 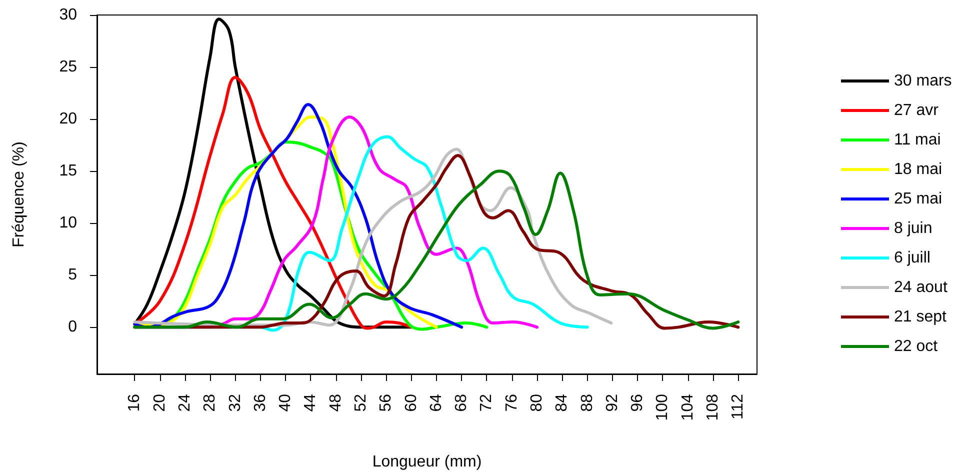 What do you see at coordinates (562, 403) in the screenshot?
I see `x-tick-label: 84` at bounding box center [562, 403].